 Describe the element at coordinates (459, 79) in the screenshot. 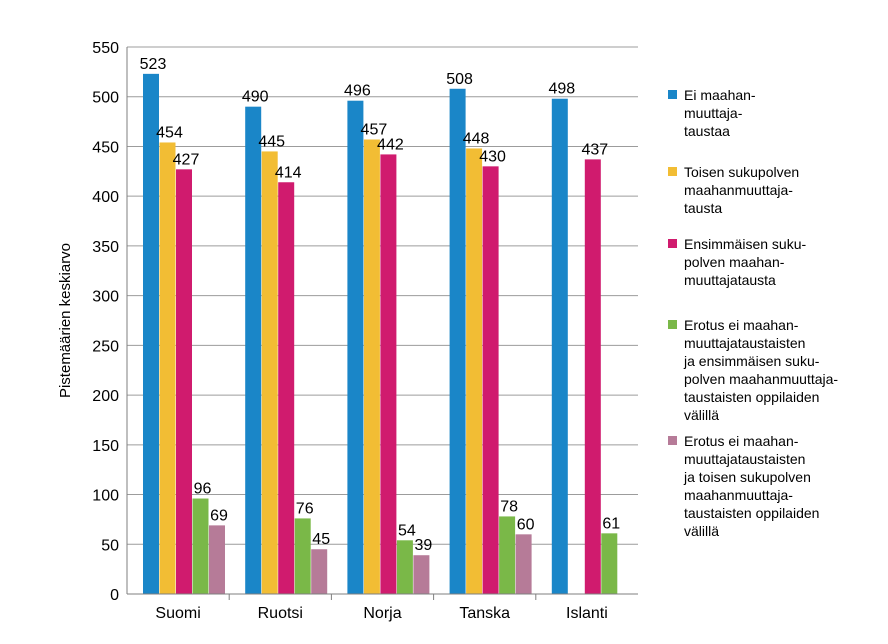

I see `data-label: 508` at that location.